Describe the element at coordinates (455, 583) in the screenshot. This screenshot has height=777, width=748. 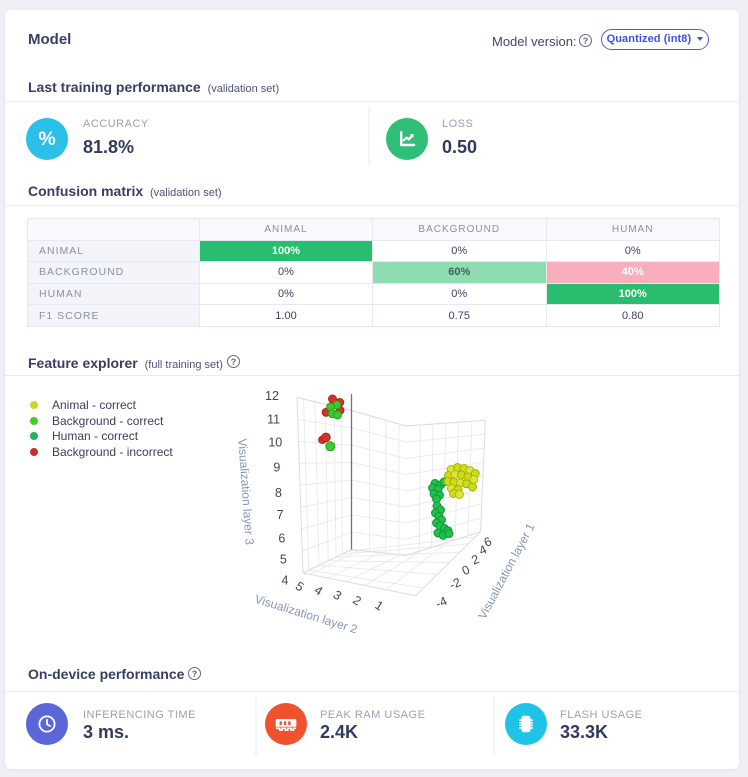
I see `svg-text: -2` at that location.